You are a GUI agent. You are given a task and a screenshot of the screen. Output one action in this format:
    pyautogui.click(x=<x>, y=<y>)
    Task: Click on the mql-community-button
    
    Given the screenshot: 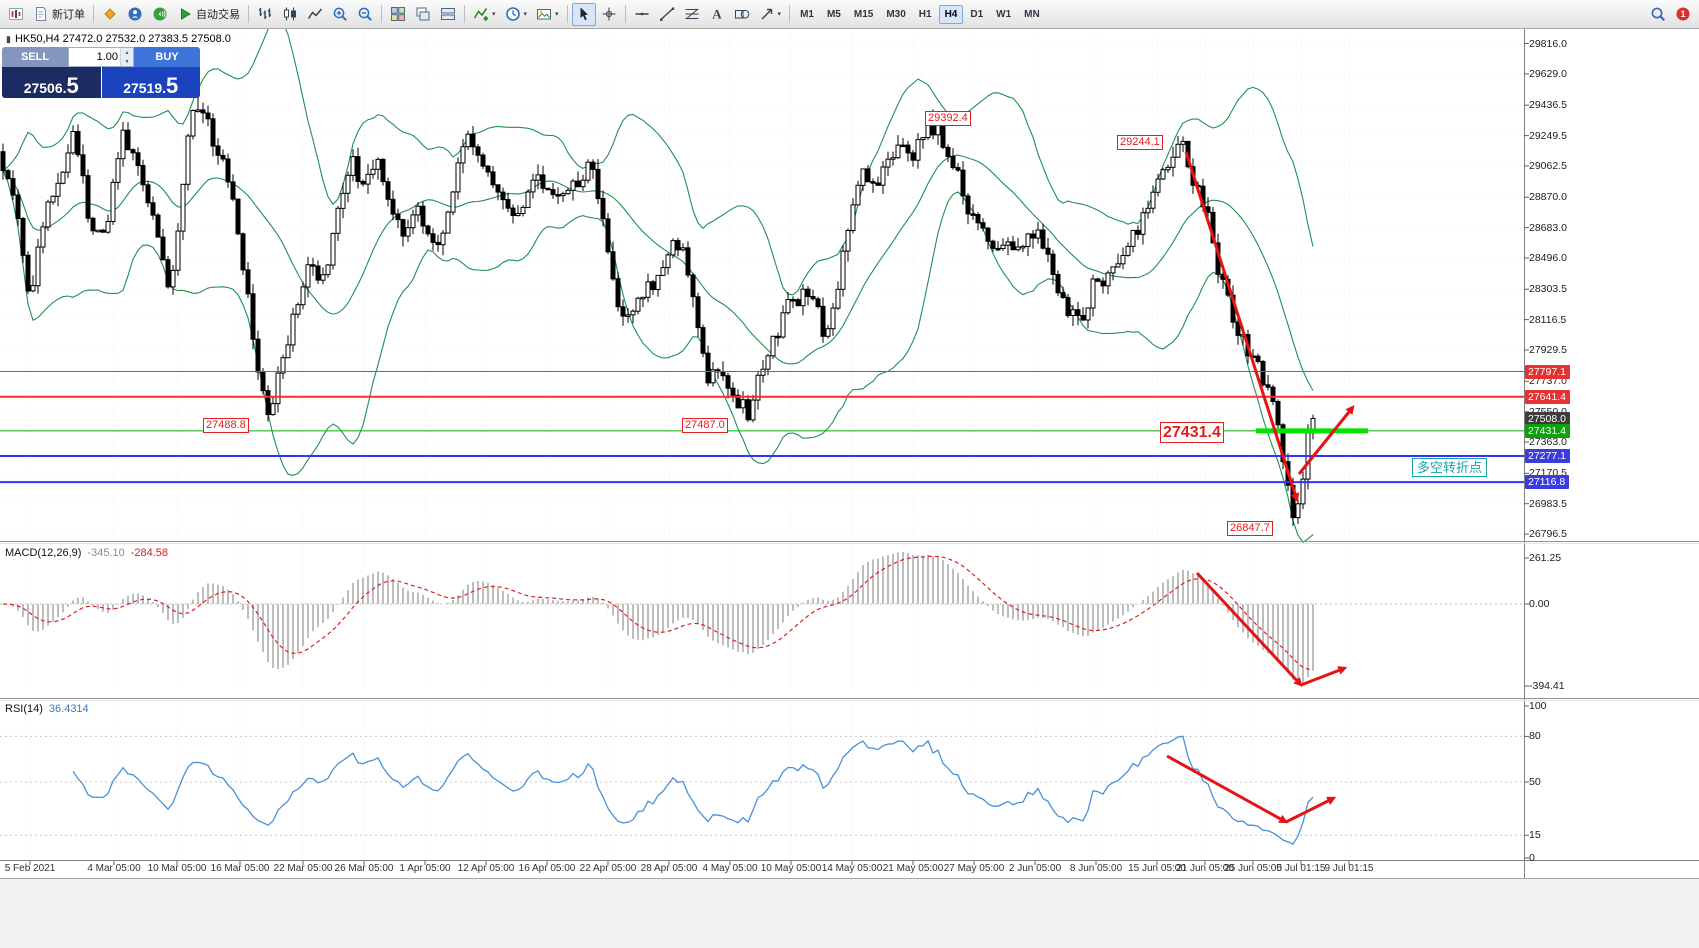 What is the action you would take?
    pyautogui.click(x=110, y=14)
    